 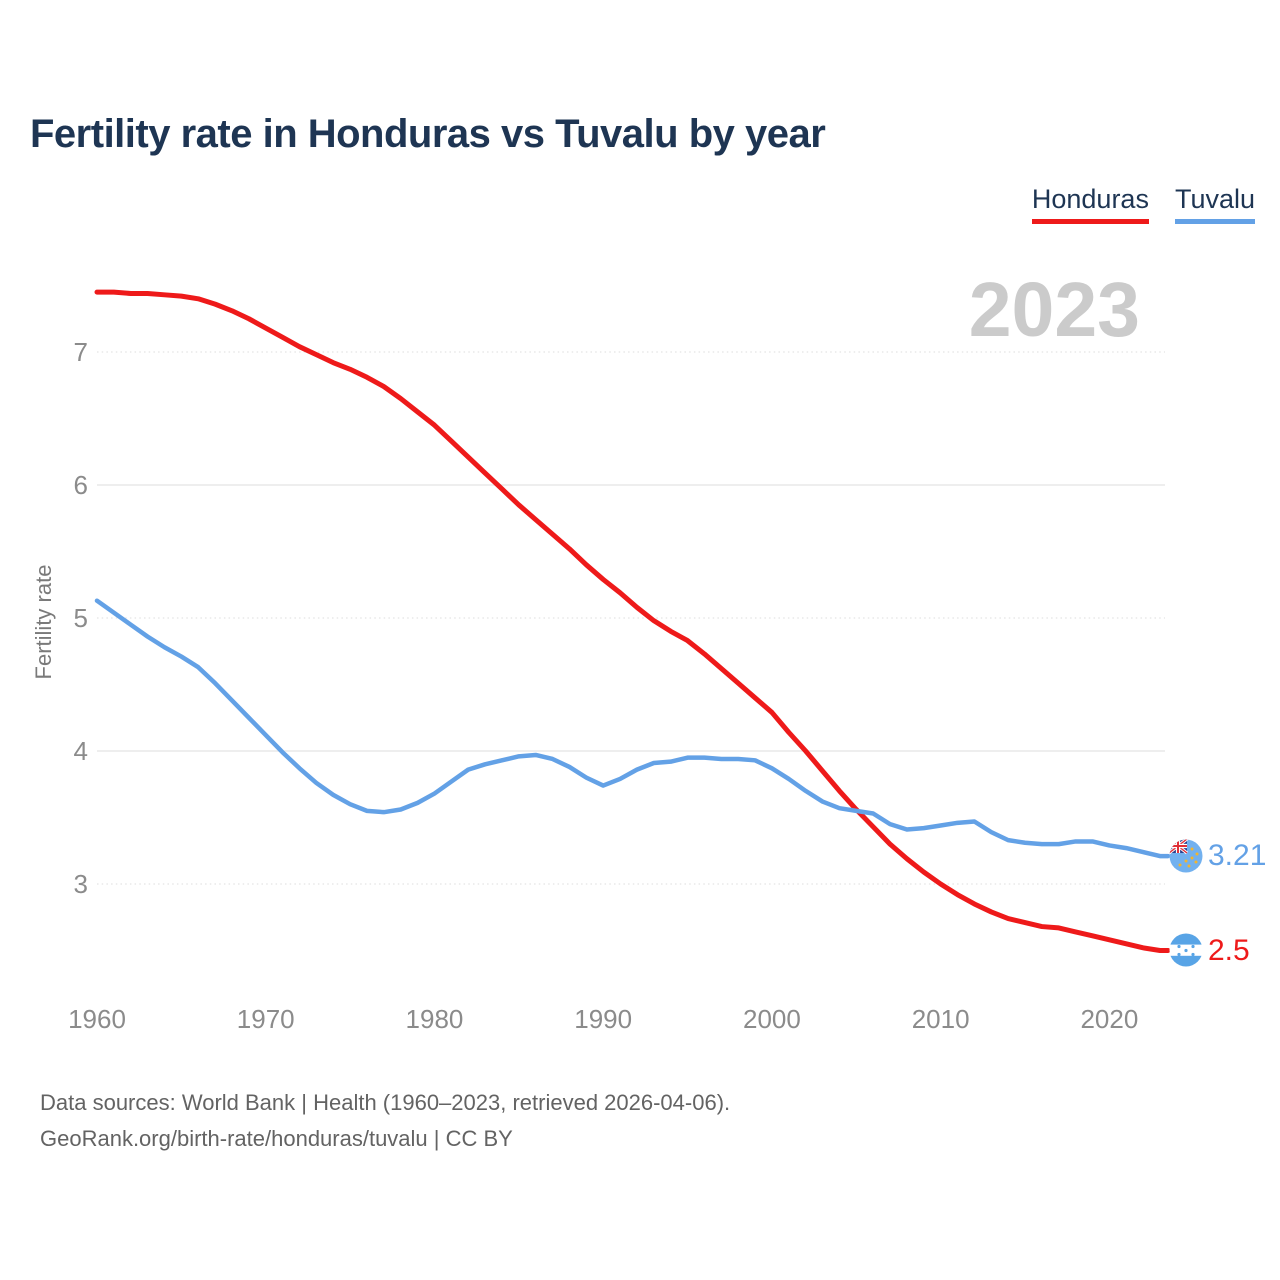 I want to click on legend-item-tuvalu: Tuvalu, so click(x=1214, y=204).